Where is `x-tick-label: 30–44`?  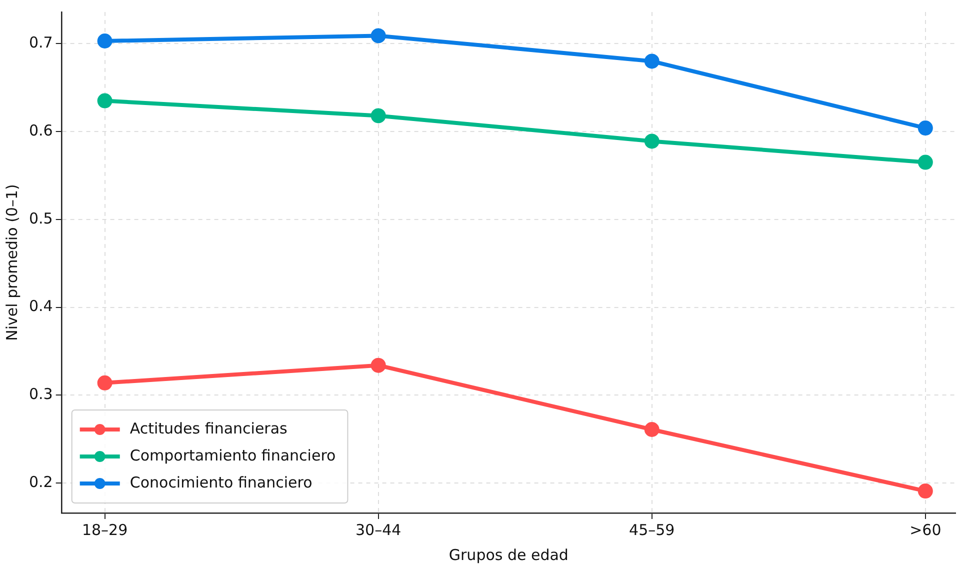 x-tick-label: 30–44 is located at coordinates (378, 529).